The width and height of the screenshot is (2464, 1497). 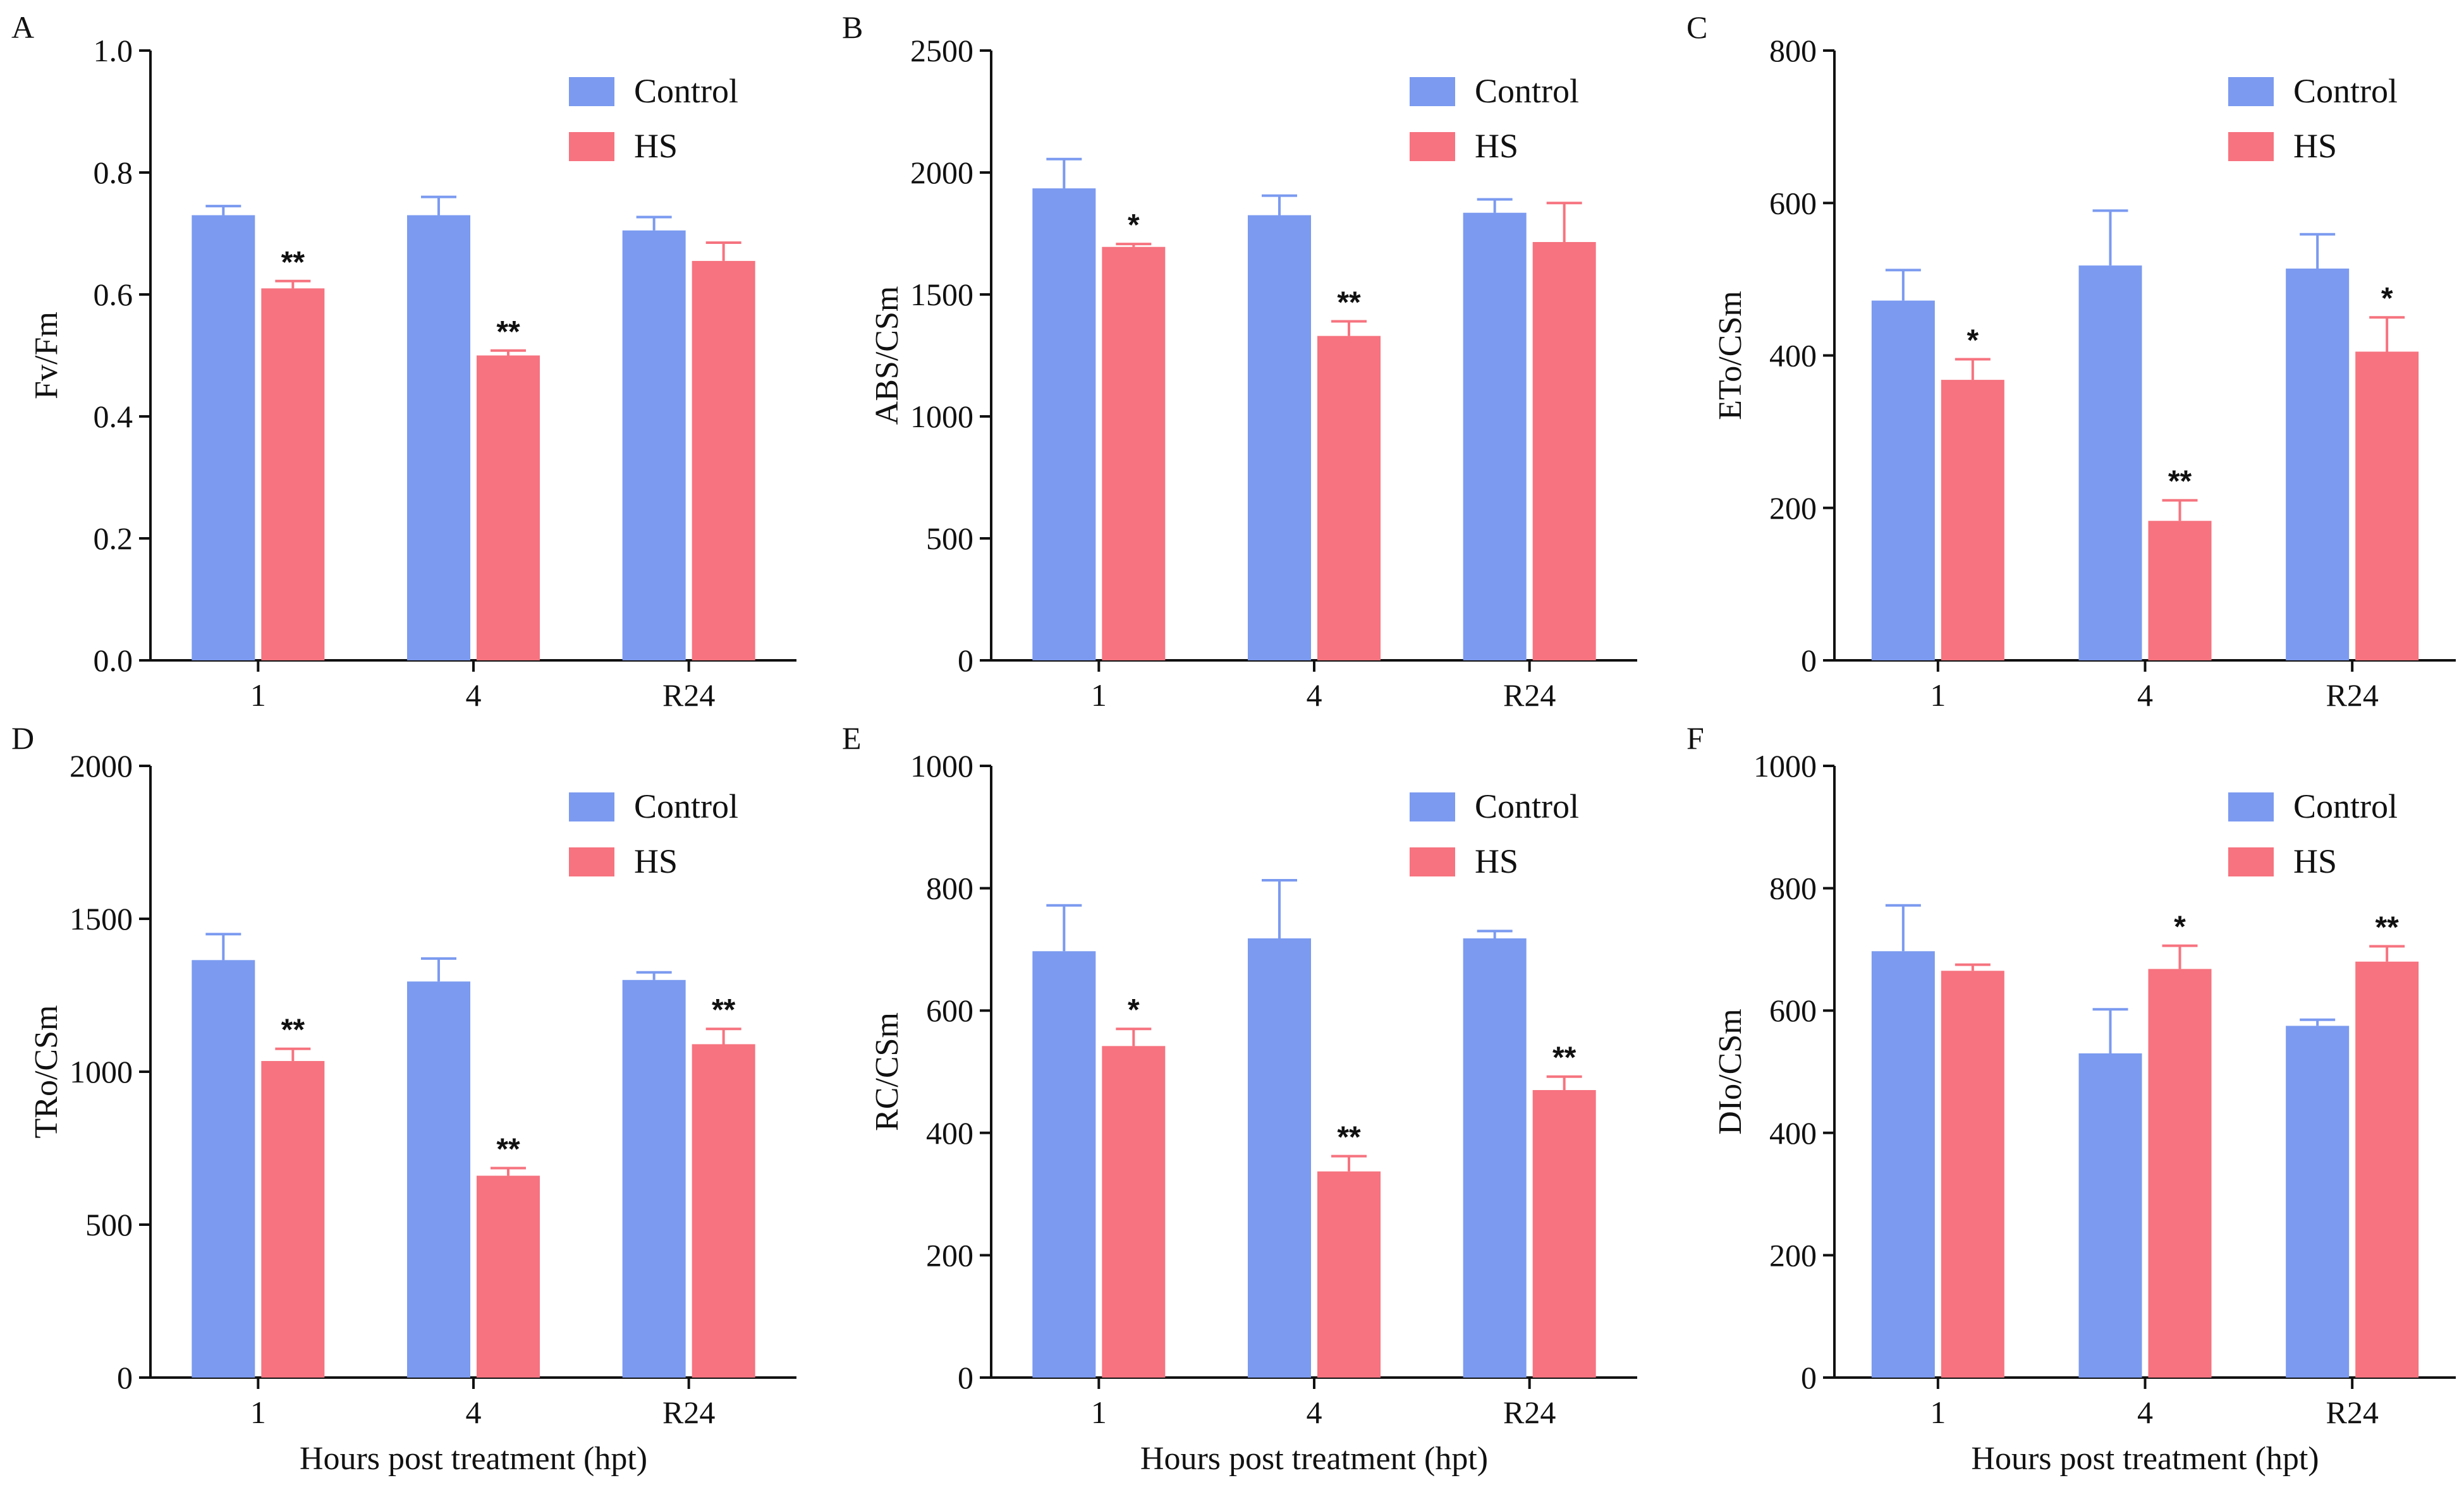 What do you see at coordinates (1529, 1412) in the screenshot?
I see `x-tick-label: R24` at bounding box center [1529, 1412].